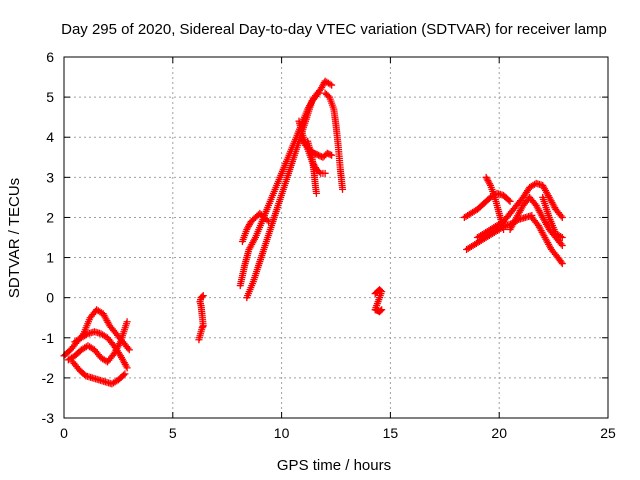  I want to click on y-tick-label: 4, so click(50, 137).